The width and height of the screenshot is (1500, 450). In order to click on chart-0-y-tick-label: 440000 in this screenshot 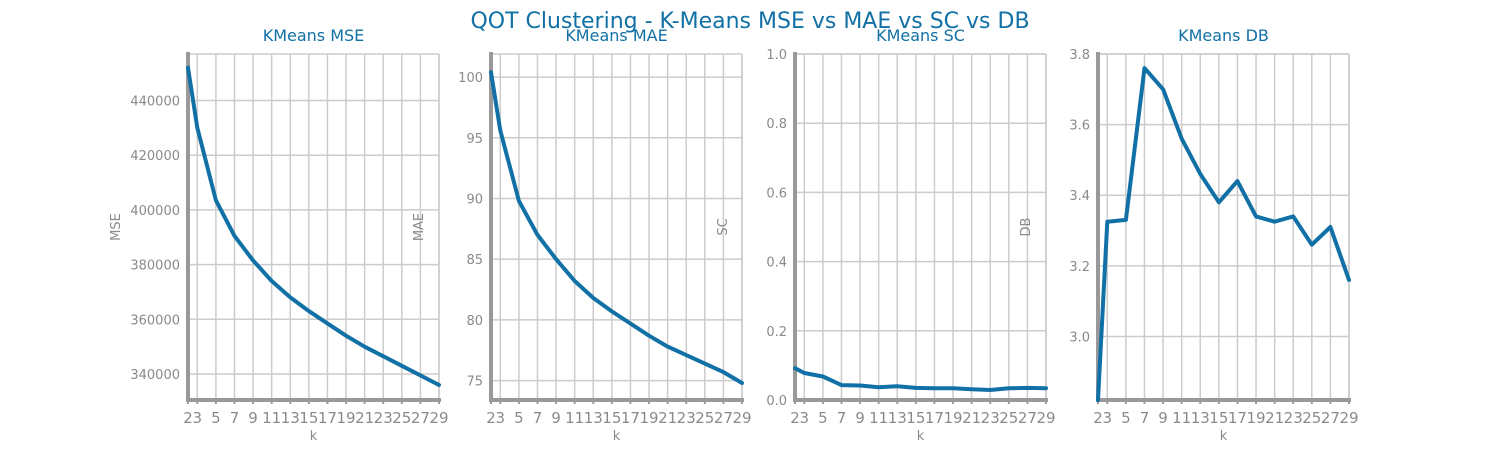, I will do `click(155, 101)`.